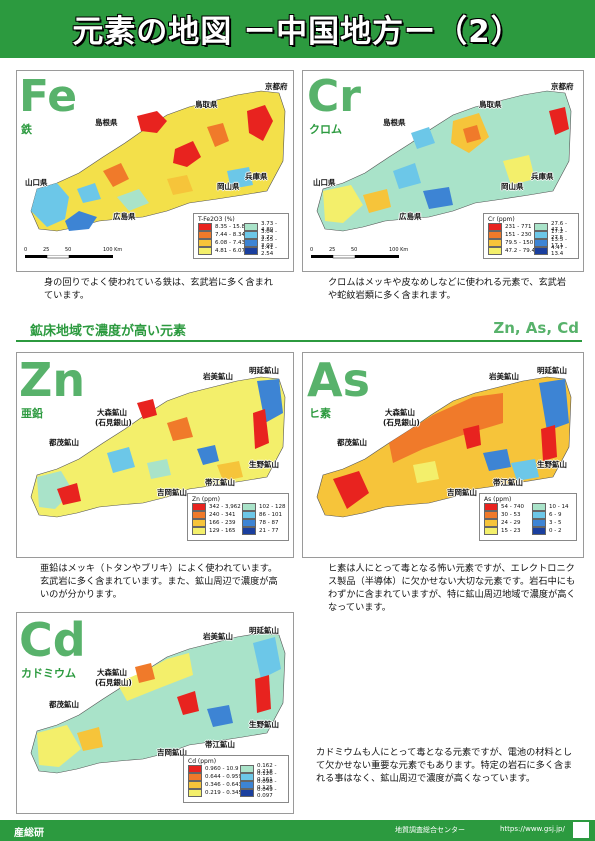 The image size is (595, 841). Describe the element at coordinates (222, 522) in the screenshot. I see `zn-legend-label: 166 - 239` at that location.